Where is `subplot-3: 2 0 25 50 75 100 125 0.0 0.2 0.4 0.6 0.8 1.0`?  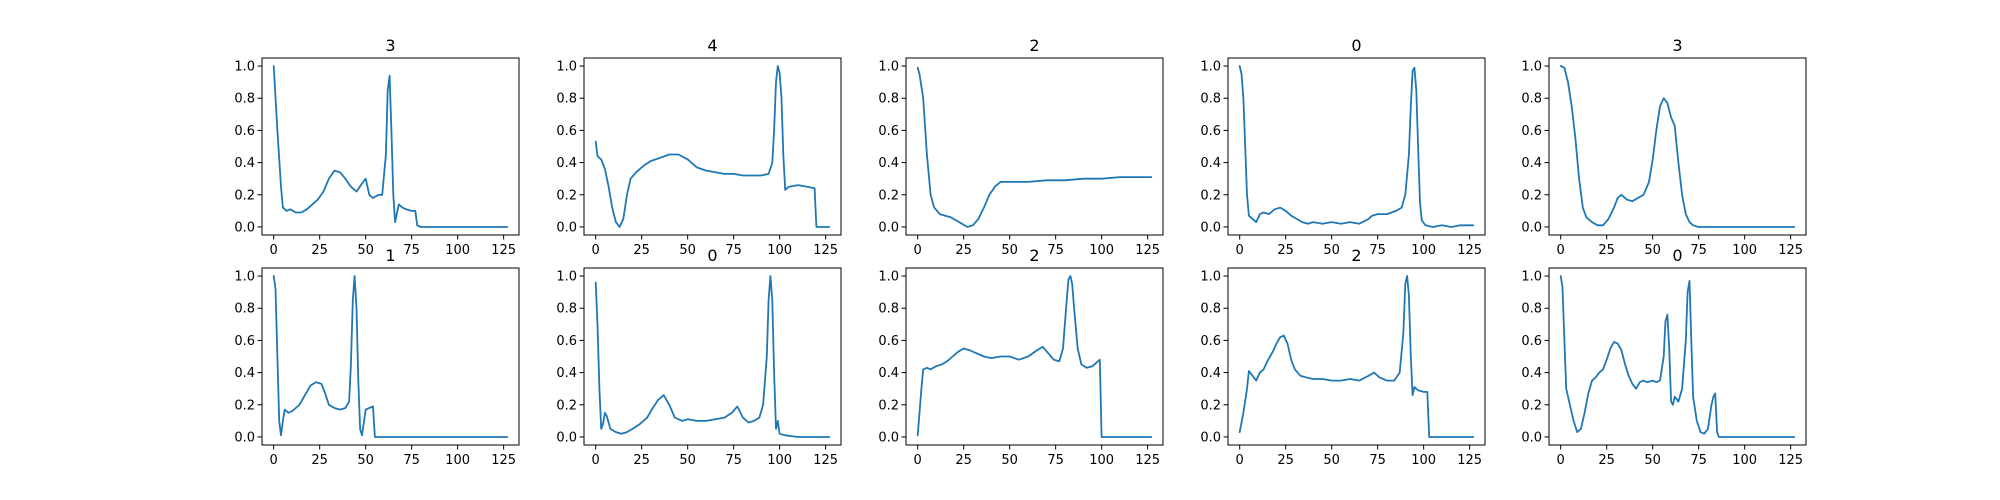
subplot-3: 2 0 25 50 75 100 125 0.0 0.2 0.4 0.6 0.8 1.0 is located at coordinates (1021, 147).